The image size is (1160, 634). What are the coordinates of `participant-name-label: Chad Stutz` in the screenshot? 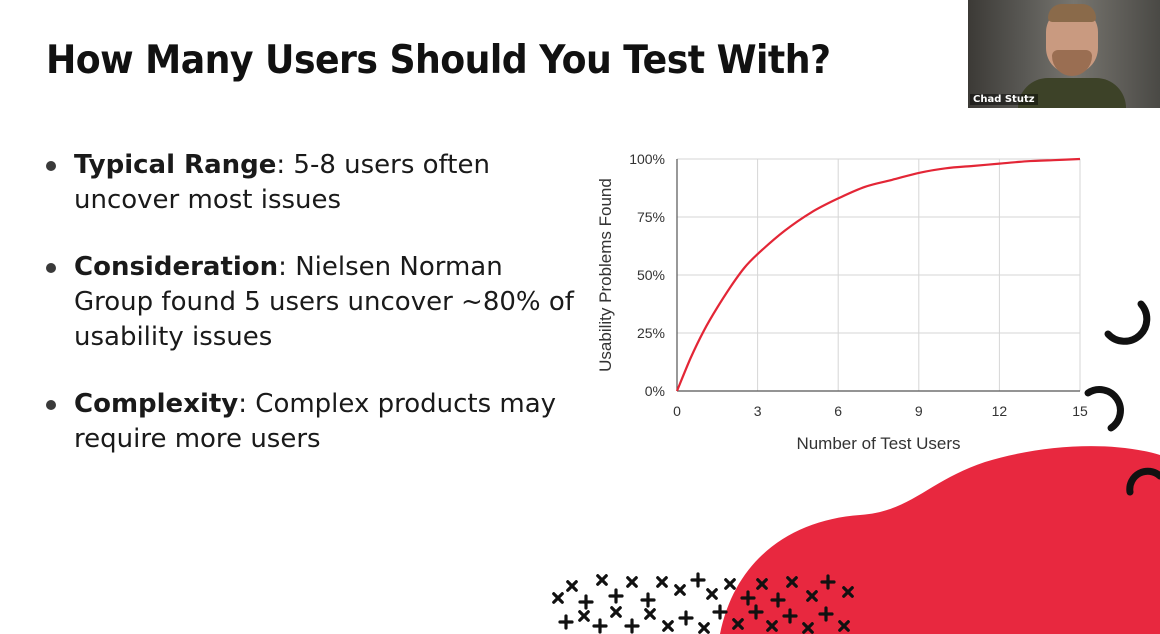 It's located at (1004, 99).